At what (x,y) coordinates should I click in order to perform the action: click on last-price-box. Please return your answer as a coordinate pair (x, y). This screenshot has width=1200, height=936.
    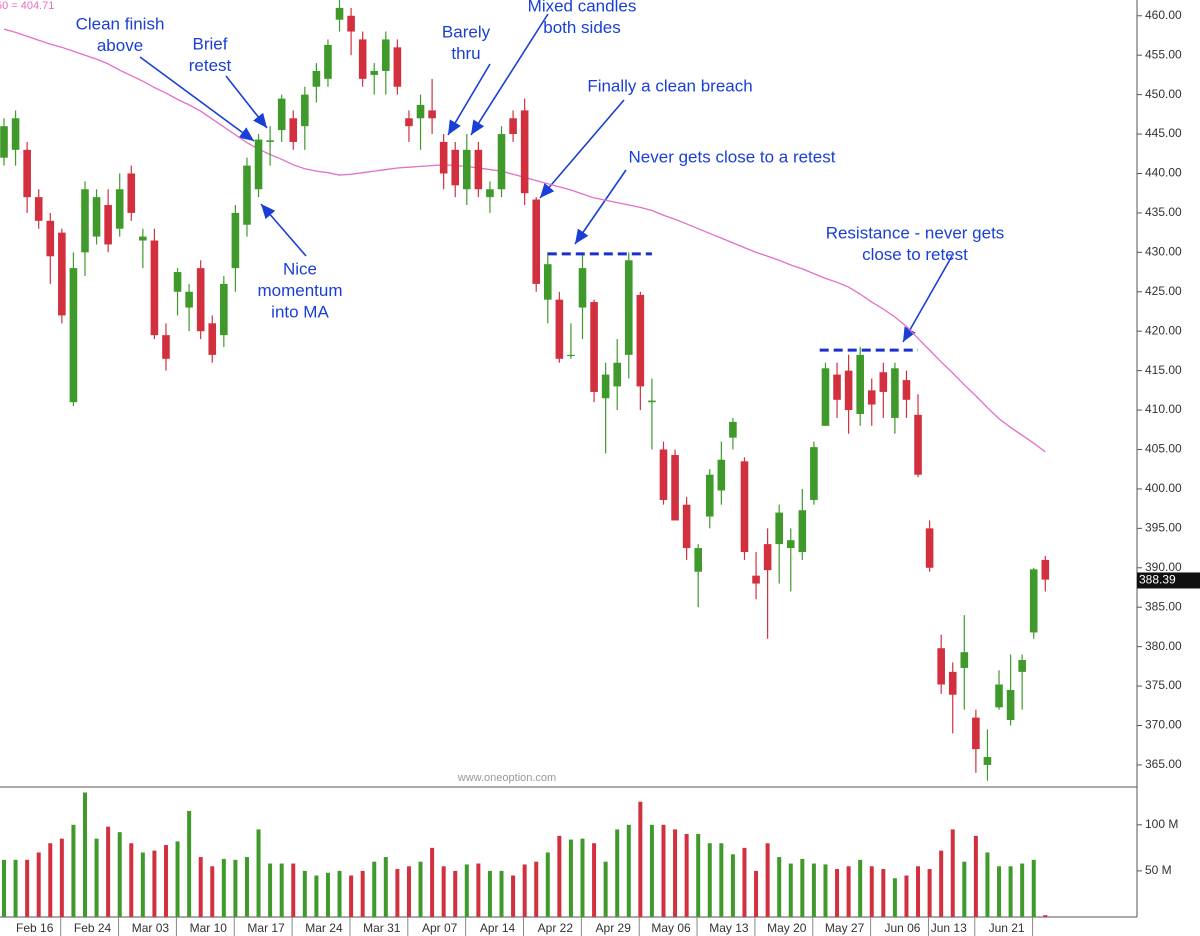
    Looking at the image, I should click on (1168, 580).